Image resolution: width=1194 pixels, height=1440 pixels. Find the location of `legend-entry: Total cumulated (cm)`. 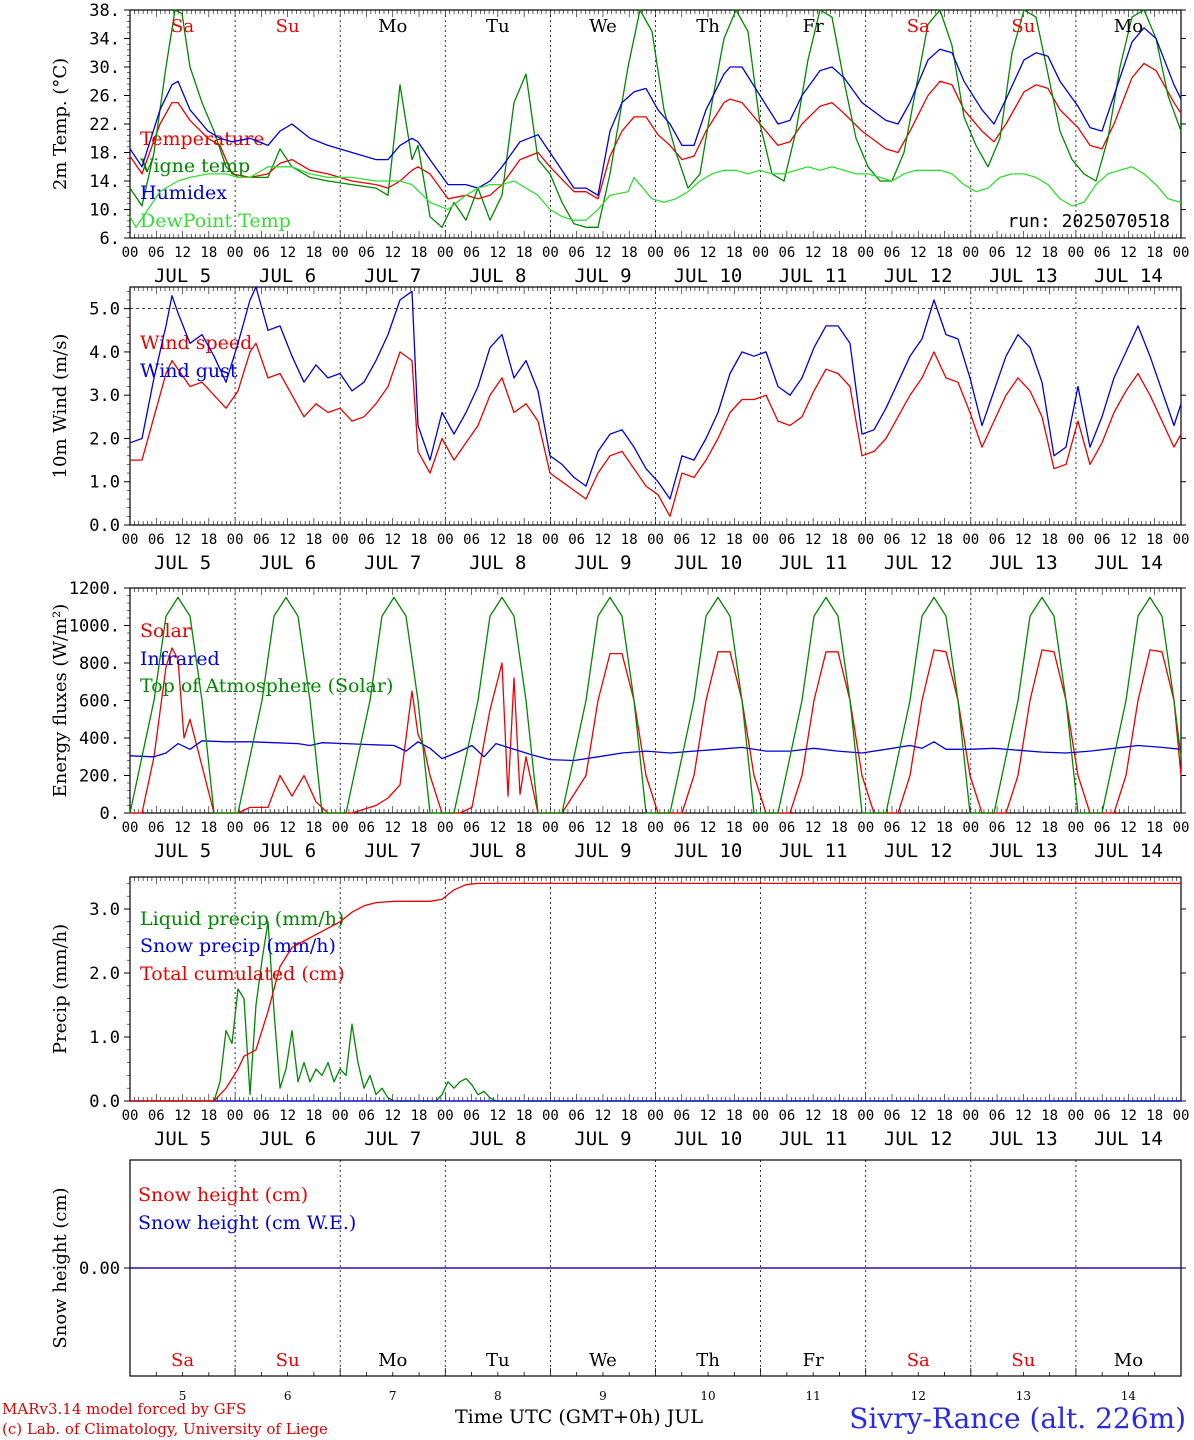

legend-entry: Total cumulated (cm) is located at coordinates (242, 974).